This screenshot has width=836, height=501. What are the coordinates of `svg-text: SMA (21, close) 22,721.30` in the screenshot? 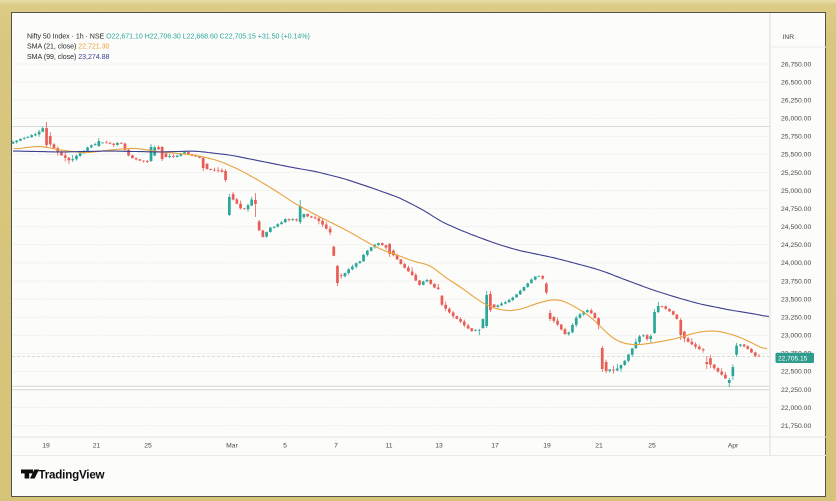 It's located at (68, 47).